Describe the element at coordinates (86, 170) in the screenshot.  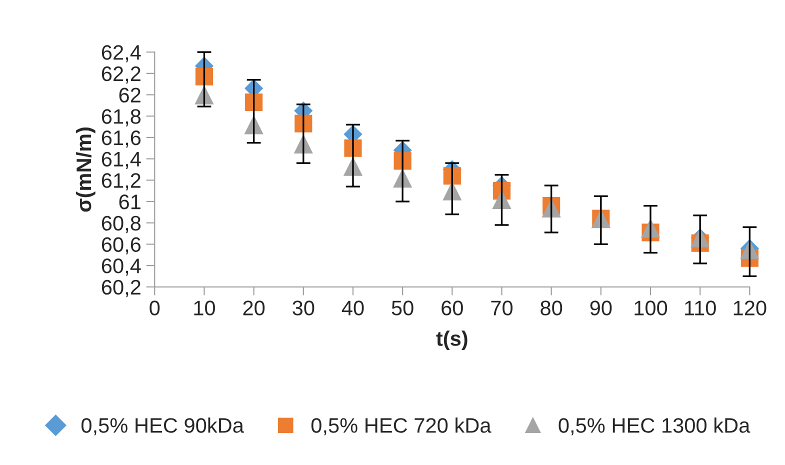
I see `y-axis-title: σ(mN/m)` at that location.